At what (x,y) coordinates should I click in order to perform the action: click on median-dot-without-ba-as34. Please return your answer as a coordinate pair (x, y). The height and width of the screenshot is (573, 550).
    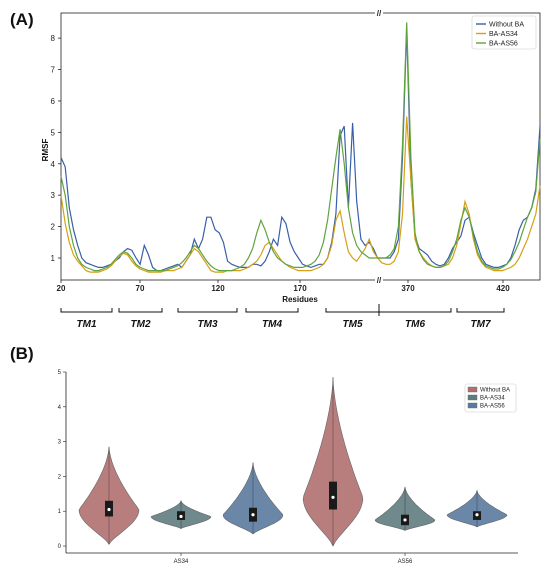
    Looking at the image, I should click on (109, 509).